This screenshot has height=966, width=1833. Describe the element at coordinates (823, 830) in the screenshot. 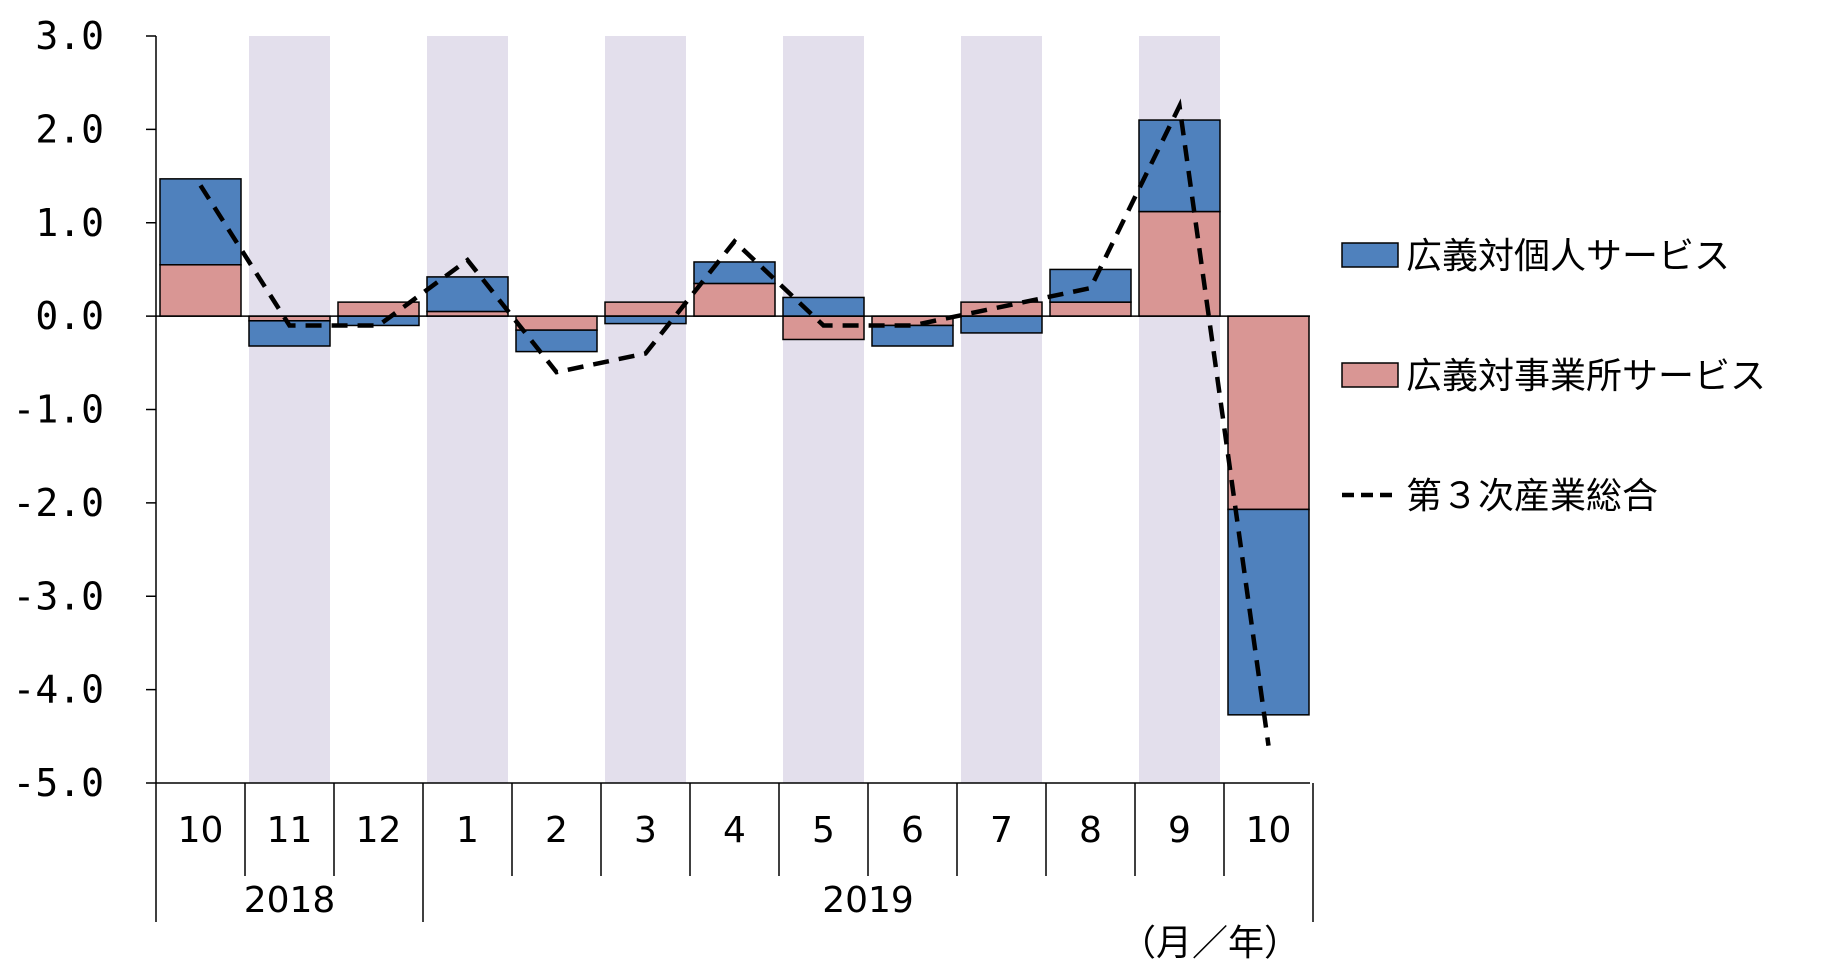

I see `x-tick-label: 5` at that location.